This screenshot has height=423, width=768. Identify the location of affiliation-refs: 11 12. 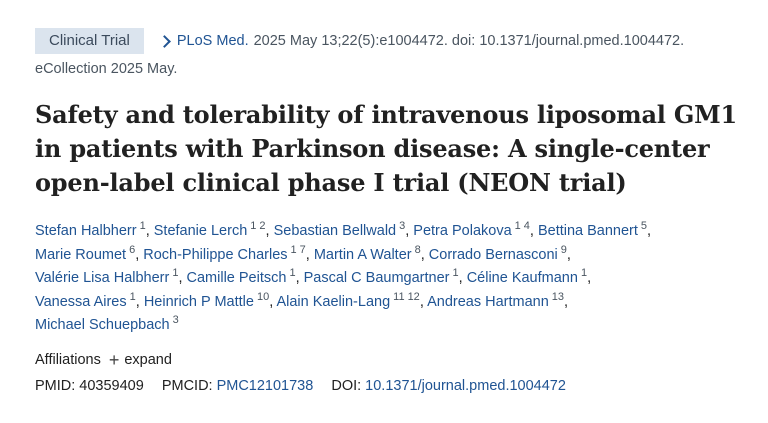
(405, 297).